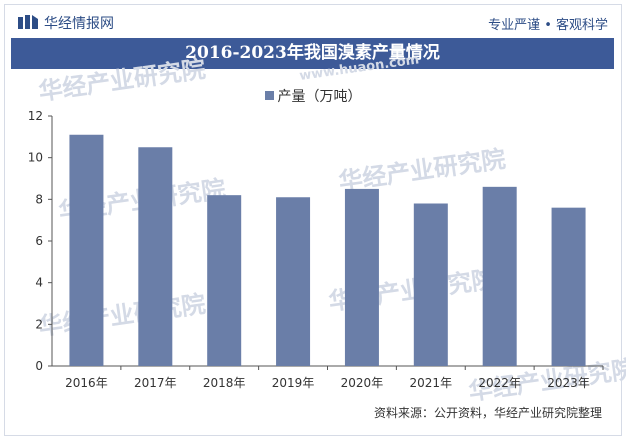  Describe the element at coordinates (39, 324) in the screenshot. I see `y-tick-label: 2` at that location.